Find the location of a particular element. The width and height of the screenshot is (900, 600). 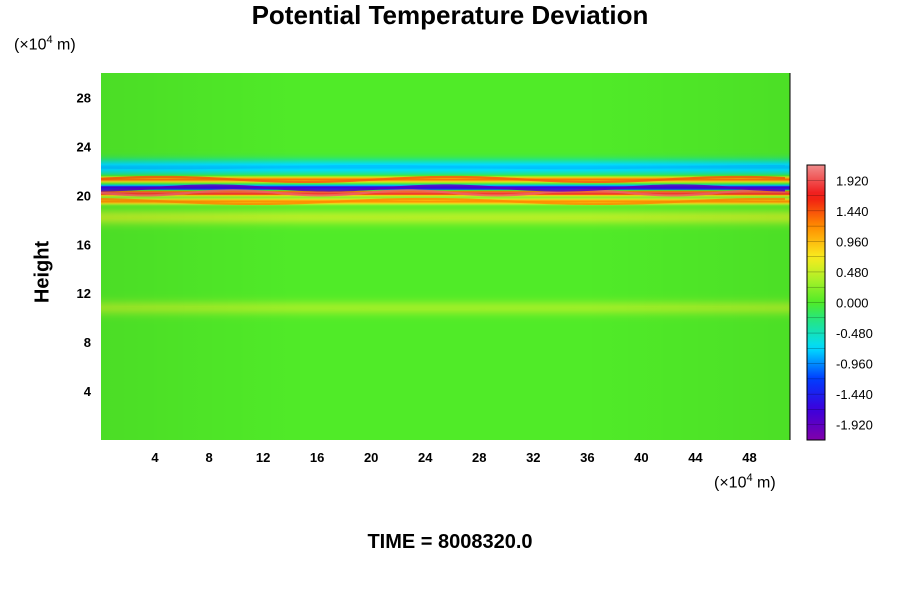

y-unit-suffix: m) is located at coordinates (64, 45).